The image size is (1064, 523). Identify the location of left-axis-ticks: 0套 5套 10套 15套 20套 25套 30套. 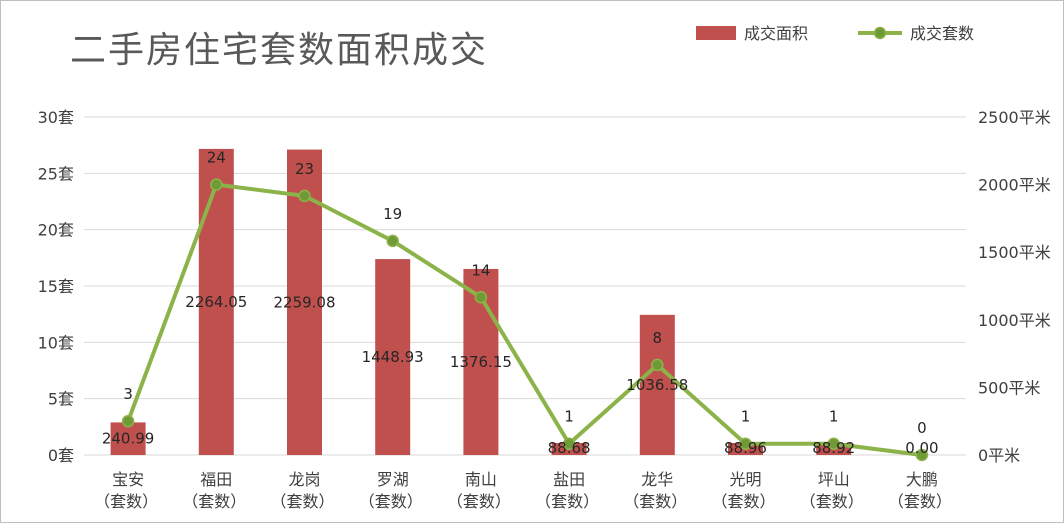
(56, 286).